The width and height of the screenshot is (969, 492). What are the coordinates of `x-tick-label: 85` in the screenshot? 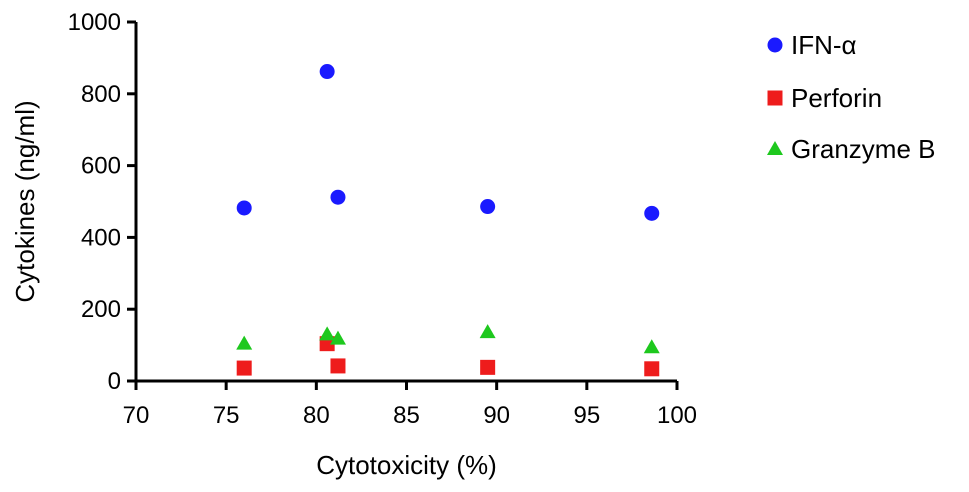 It's located at (406, 415).